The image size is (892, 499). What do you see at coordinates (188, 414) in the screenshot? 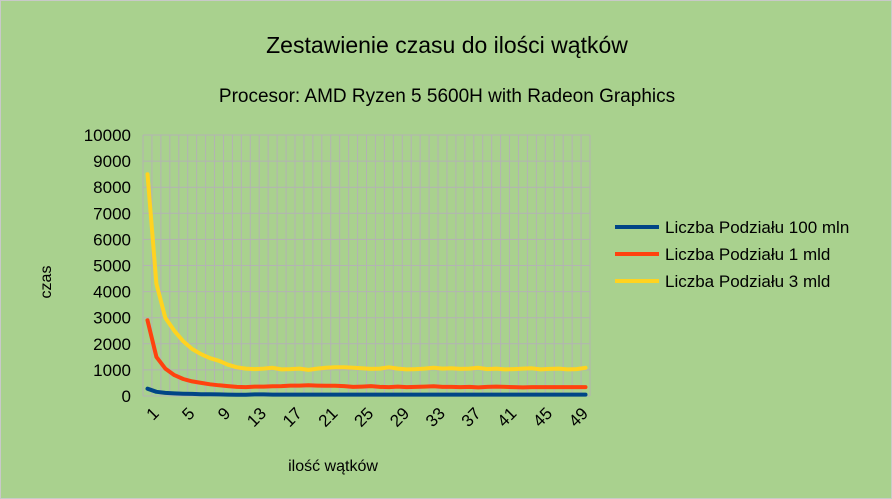
I see `x-tick-label: 5` at bounding box center [188, 414].